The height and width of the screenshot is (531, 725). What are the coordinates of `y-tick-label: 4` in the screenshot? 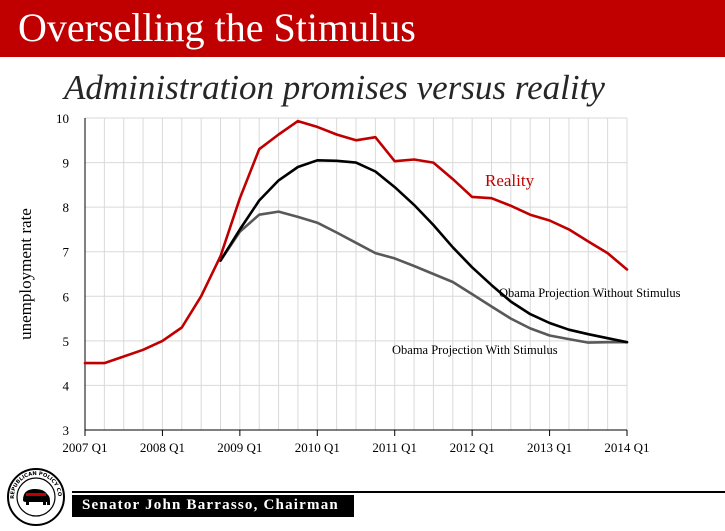 It's located at (66, 385).